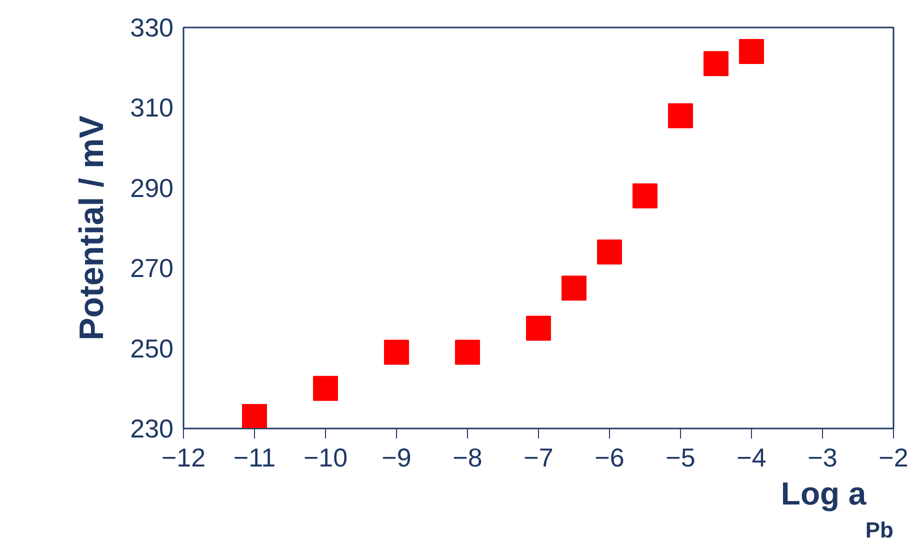 The width and height of the screenshot is (920, 542). I want to click on y-tick-label: 310, so click(152, 107).